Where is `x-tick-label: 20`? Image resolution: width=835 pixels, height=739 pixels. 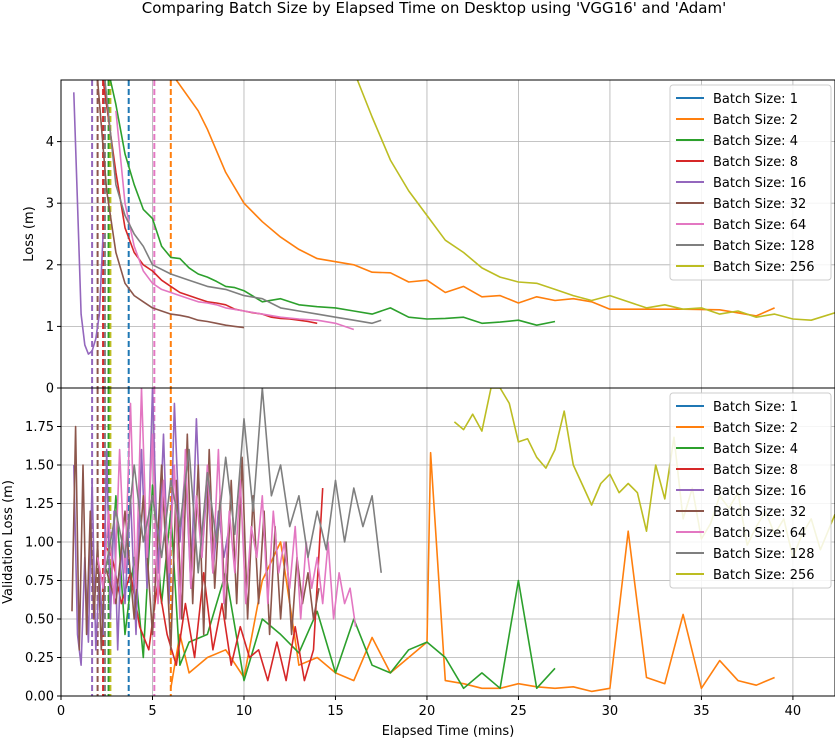
x-tick-label: 20 is located at coordinates (427, 711).